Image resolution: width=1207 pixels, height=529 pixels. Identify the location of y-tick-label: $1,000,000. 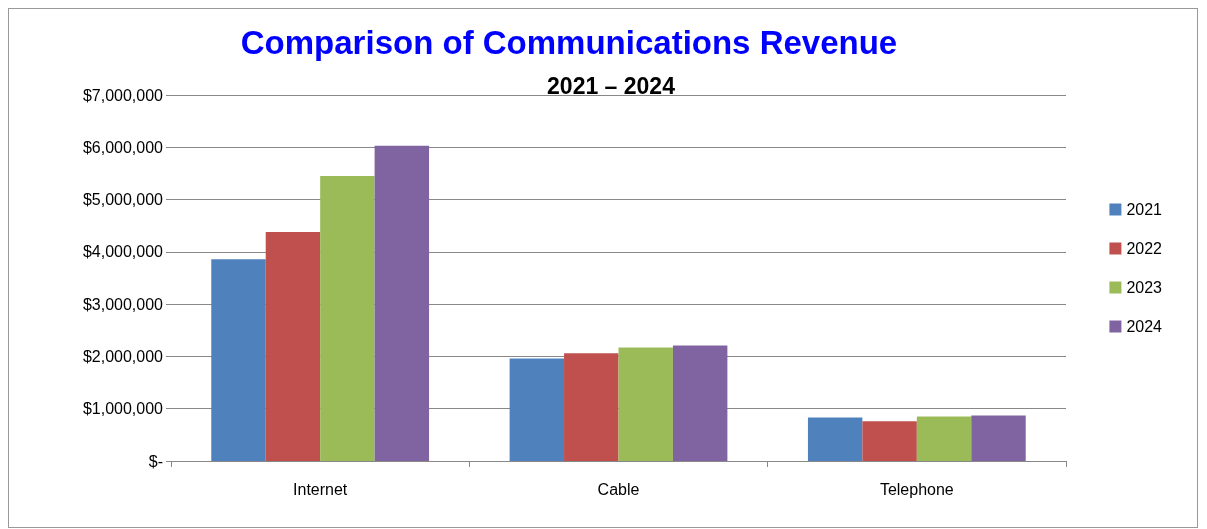
(123, 409).